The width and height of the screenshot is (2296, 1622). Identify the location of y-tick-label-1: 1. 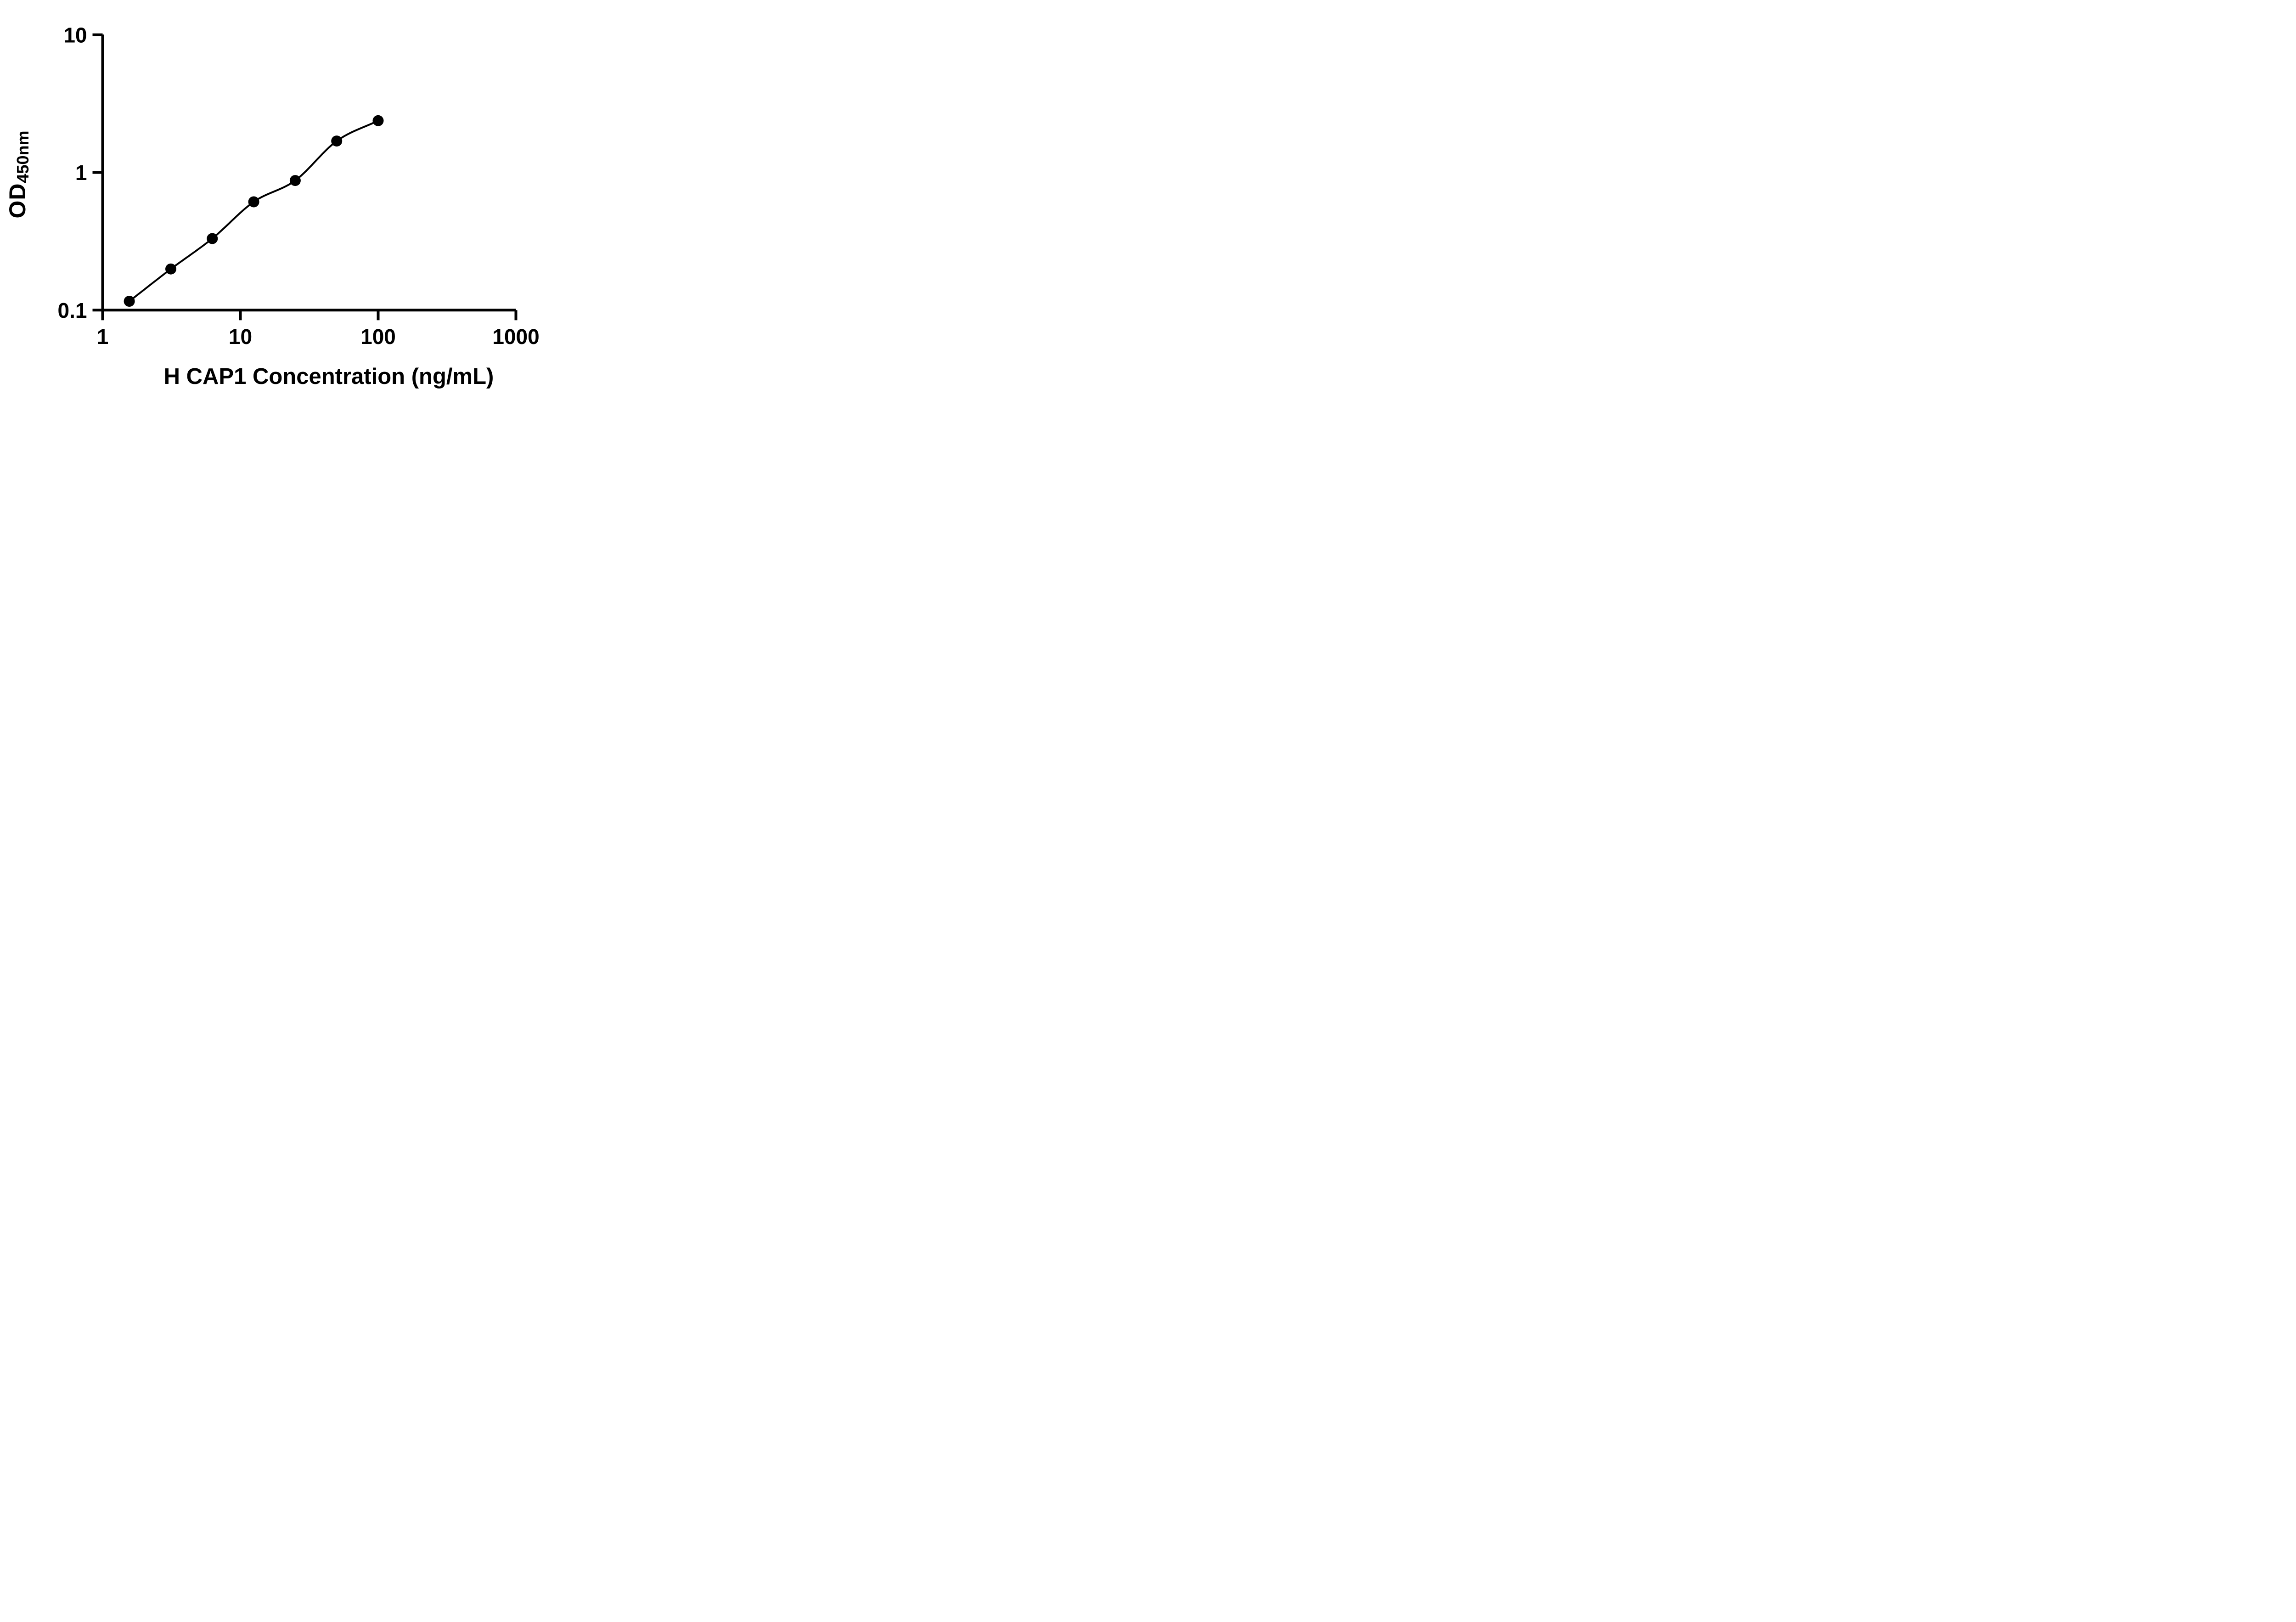
(81, 173).